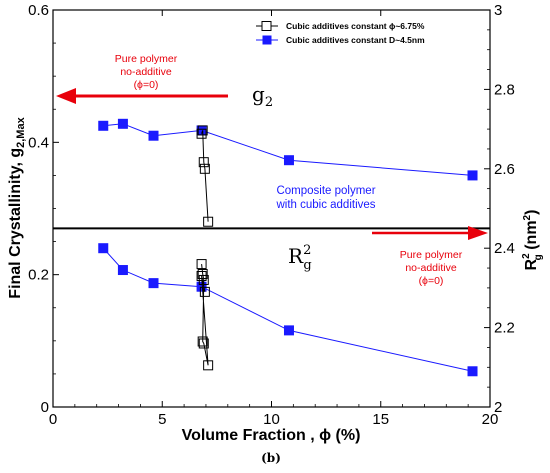  I want to click on y-right-axis-label-sup: 2, so click(526, 256).